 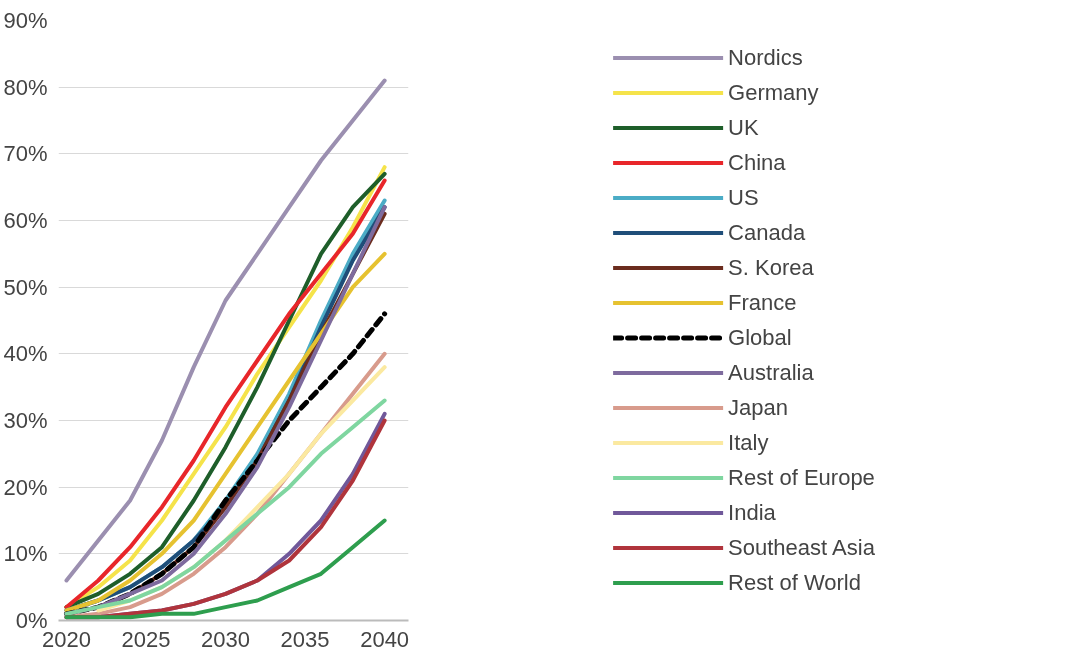 I want to click on legend-label: Canada, so click(x=767, y=232).